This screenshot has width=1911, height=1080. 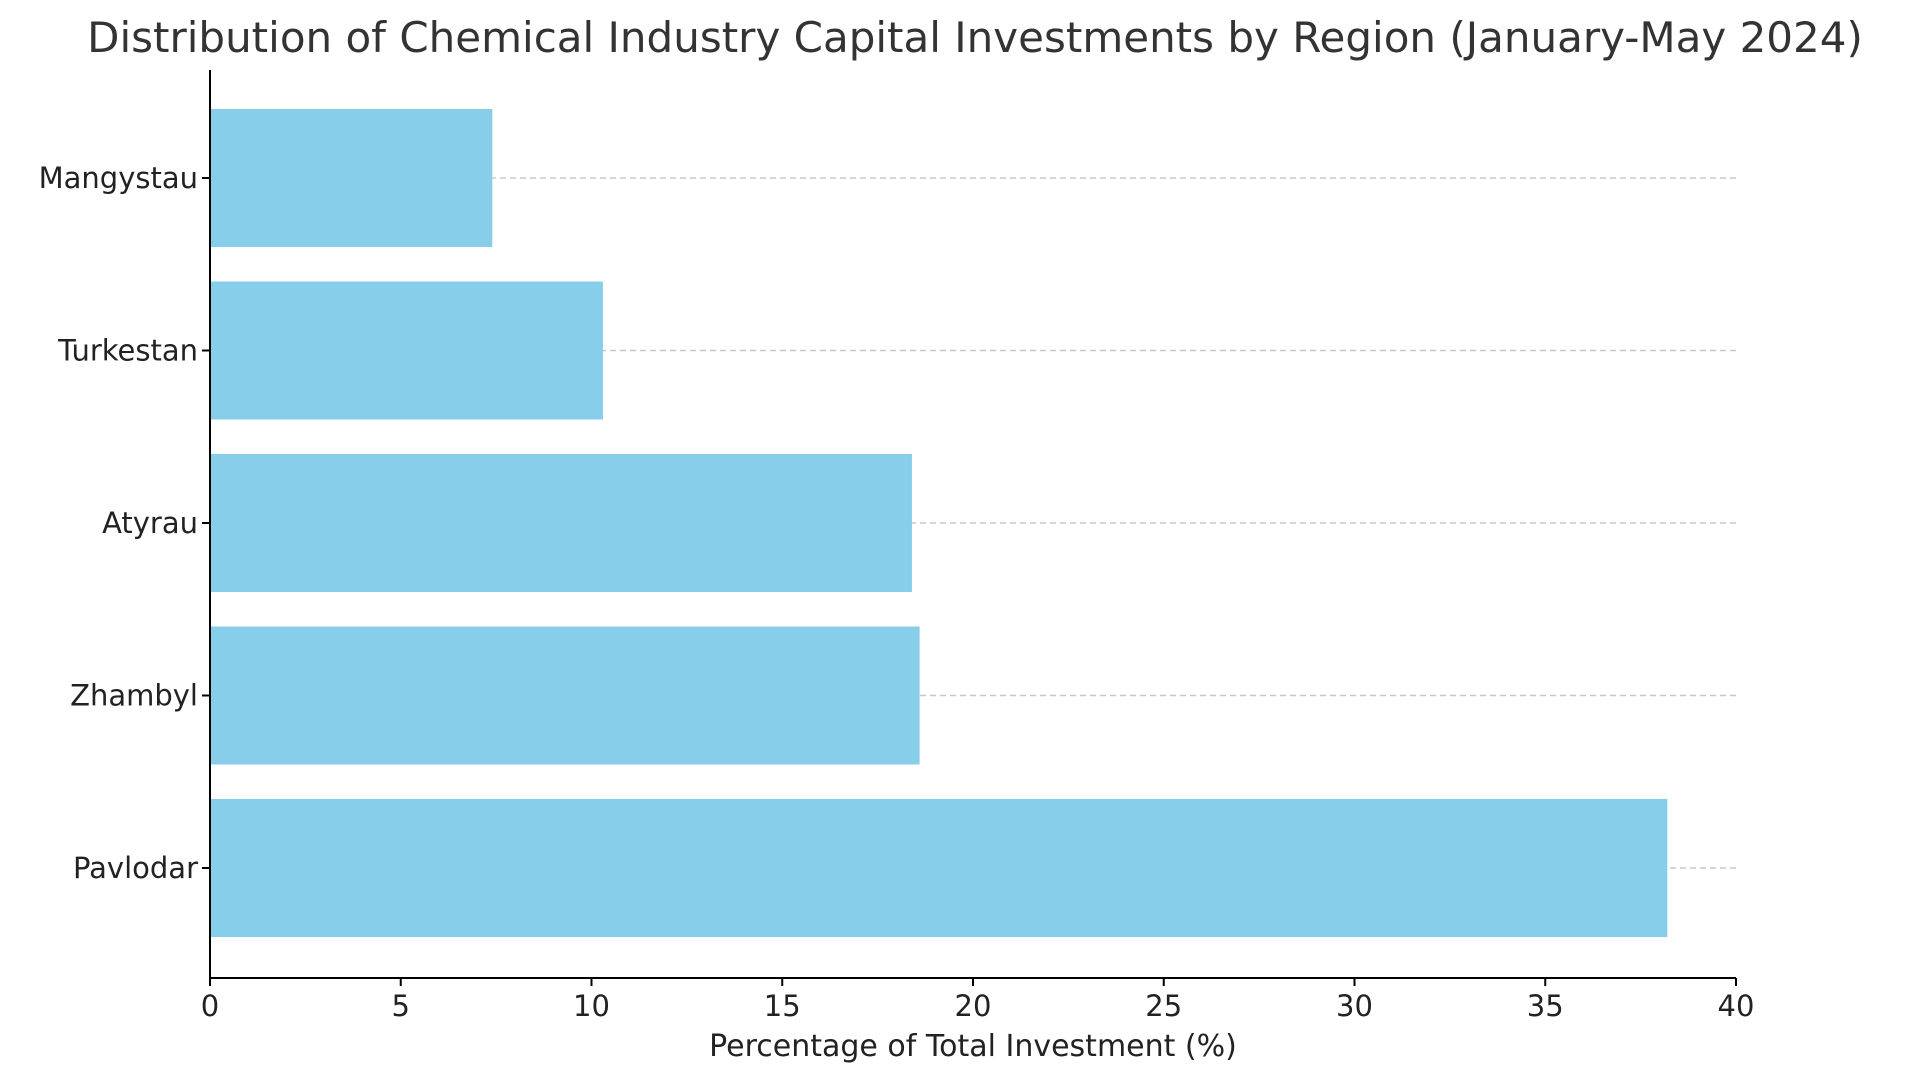 I want to click on x-tick-label: 25, so click(x=1163, y=1006).